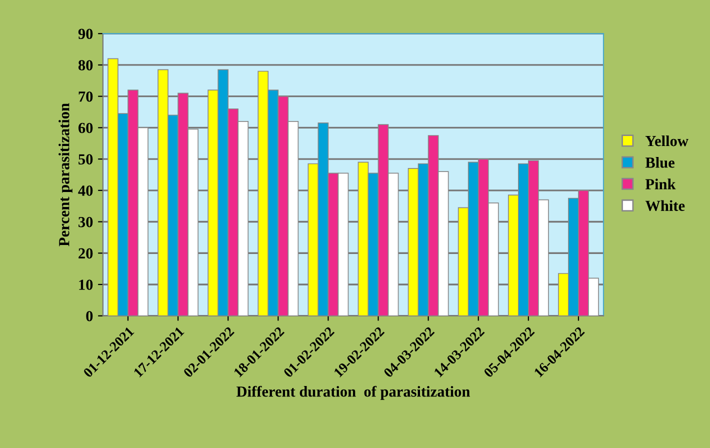 The image size is (710, 448). What do you see at coordinates (85, 191) in the screenshot?
I see `y-tick-label: 40` at bounding box center [85, 191].